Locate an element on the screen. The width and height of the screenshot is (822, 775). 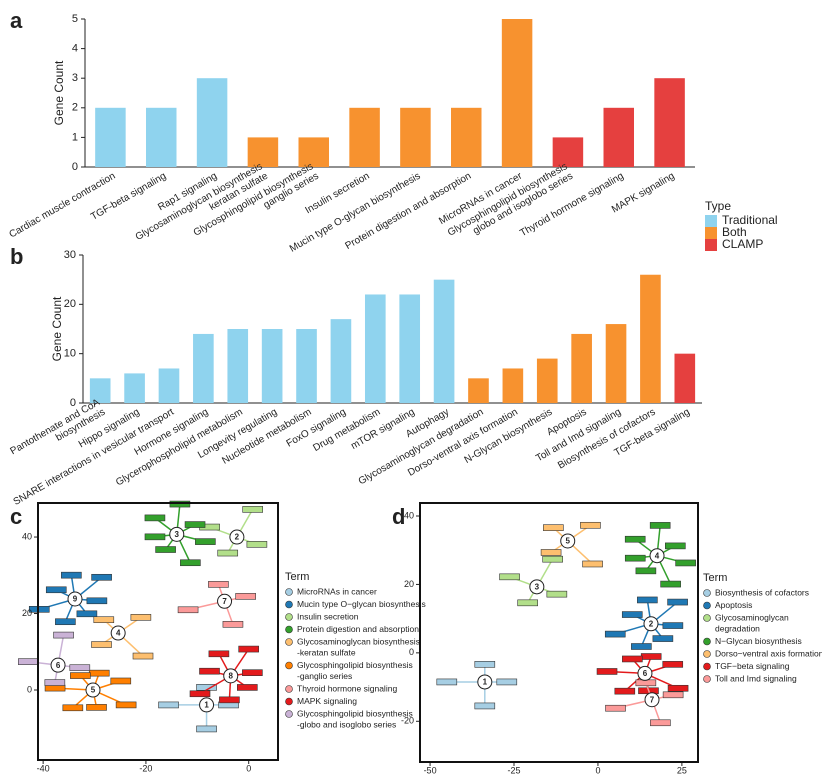
x-tick-label: 25 is located at coordinates (682, 770).